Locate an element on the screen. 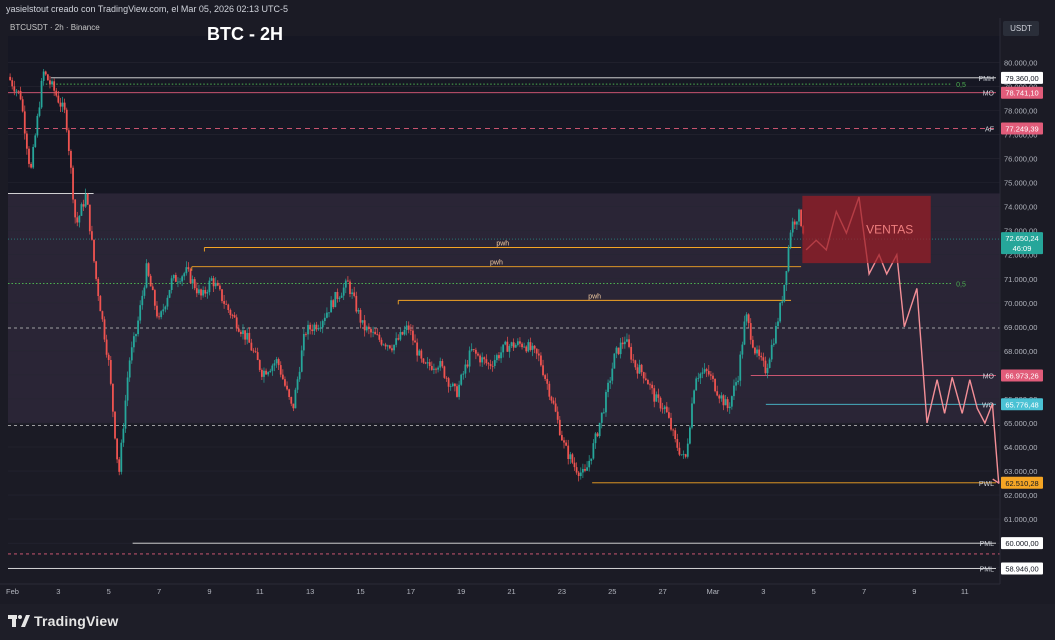  price-tick-label-17: 76.000,00 is located at coordinates (1020, 159).